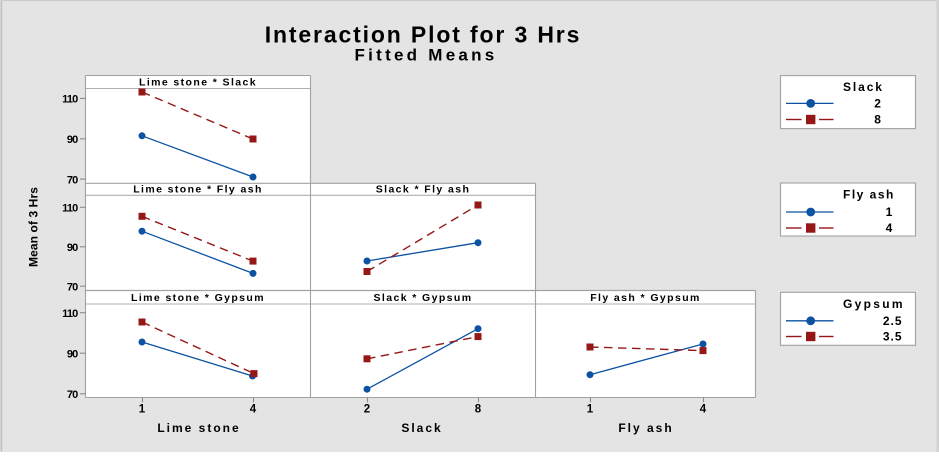 This screenshot has height=457, width=939. I want to click on svg-text: Mean of 3 Hrs, so click(34, 227).